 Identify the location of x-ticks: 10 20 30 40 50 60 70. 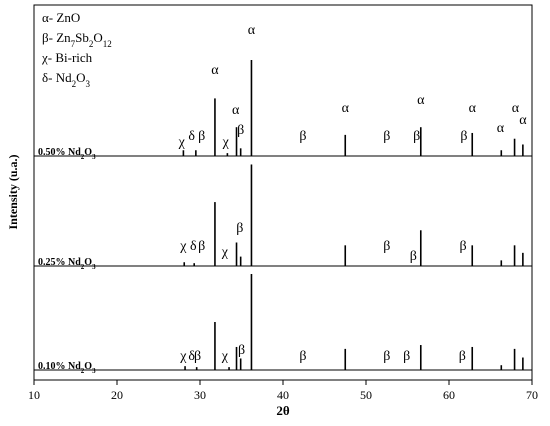
(283, 391).